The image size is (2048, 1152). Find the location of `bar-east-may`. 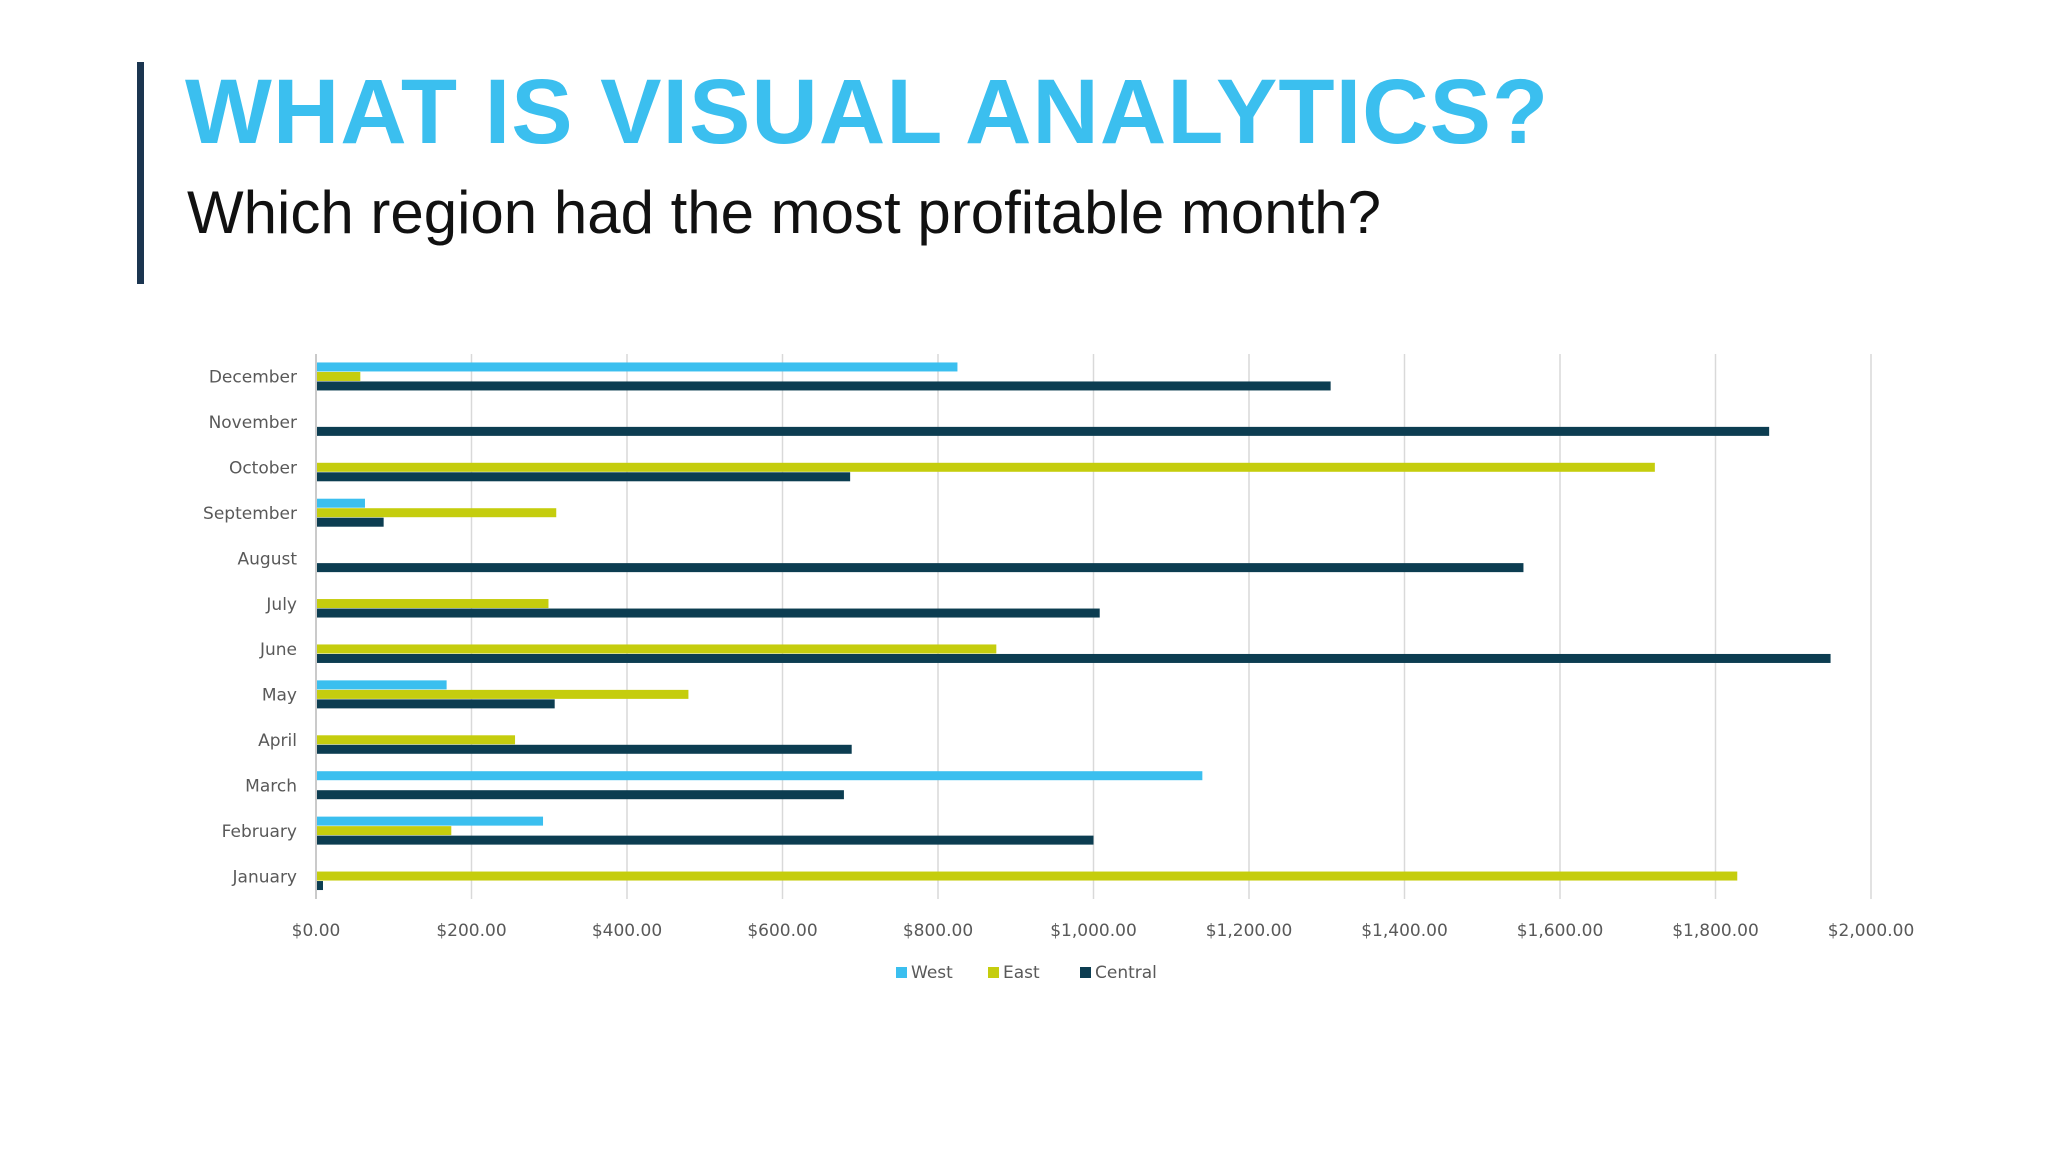

bar-east-may is located at coordinates (503, 694).